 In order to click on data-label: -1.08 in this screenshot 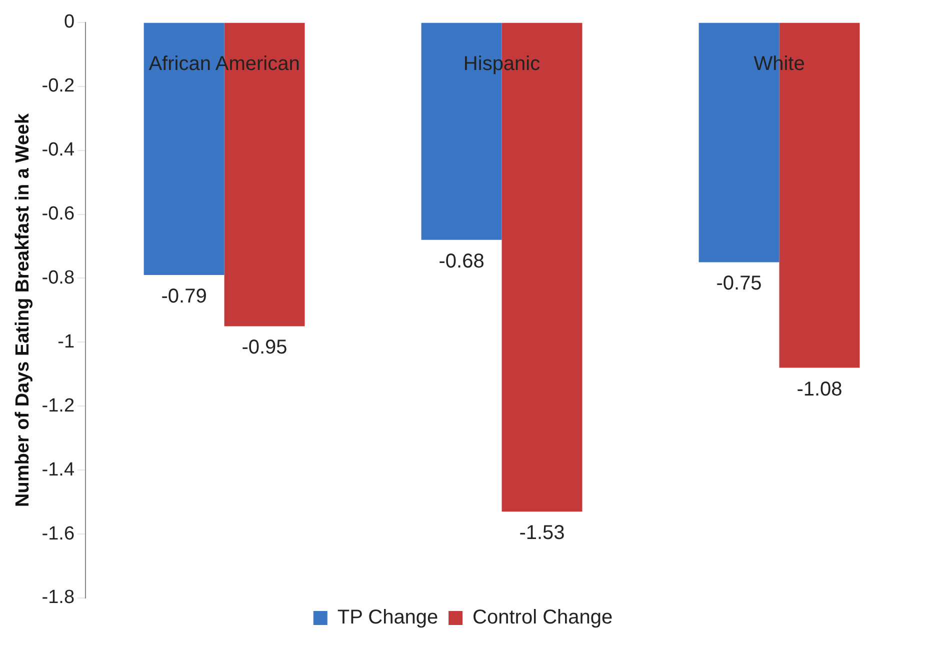, I will do `click(819, 389)`.